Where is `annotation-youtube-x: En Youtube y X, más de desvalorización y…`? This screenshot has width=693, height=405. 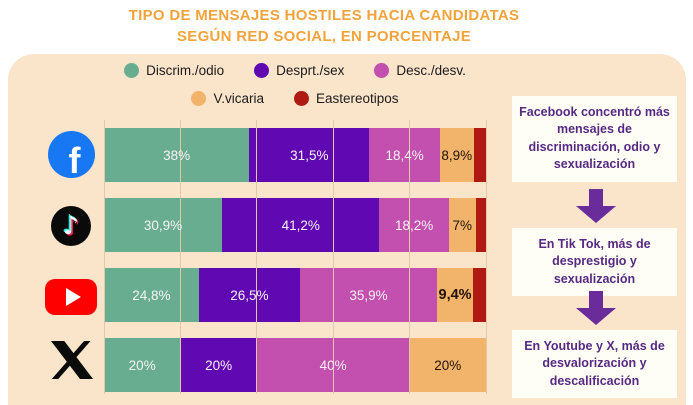
annotation-youtube-x: En Youtube y X, más de desvalorización y… is located at coordinates (594, 364).